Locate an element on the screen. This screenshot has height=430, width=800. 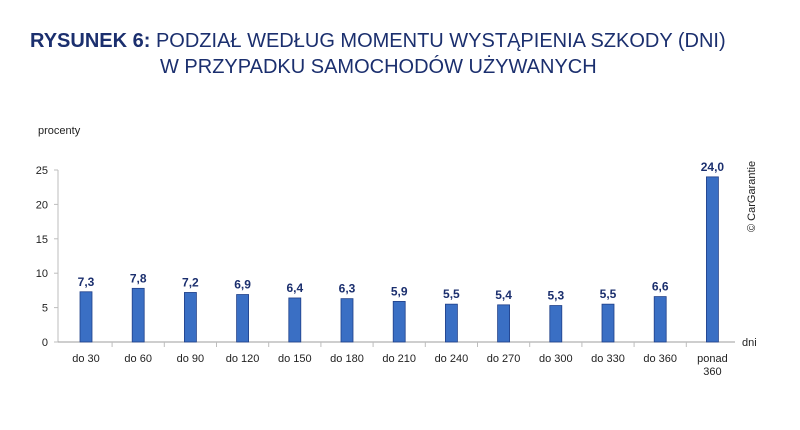
bar-value-label: 6,3 is located at coordinates (347, 289).